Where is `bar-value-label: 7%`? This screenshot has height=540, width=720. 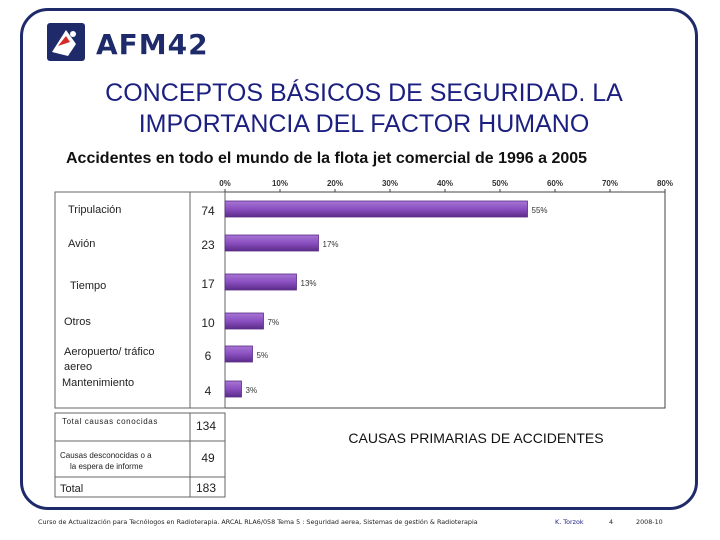 bar-value-label: 7% is located at coordinates (274, 322).